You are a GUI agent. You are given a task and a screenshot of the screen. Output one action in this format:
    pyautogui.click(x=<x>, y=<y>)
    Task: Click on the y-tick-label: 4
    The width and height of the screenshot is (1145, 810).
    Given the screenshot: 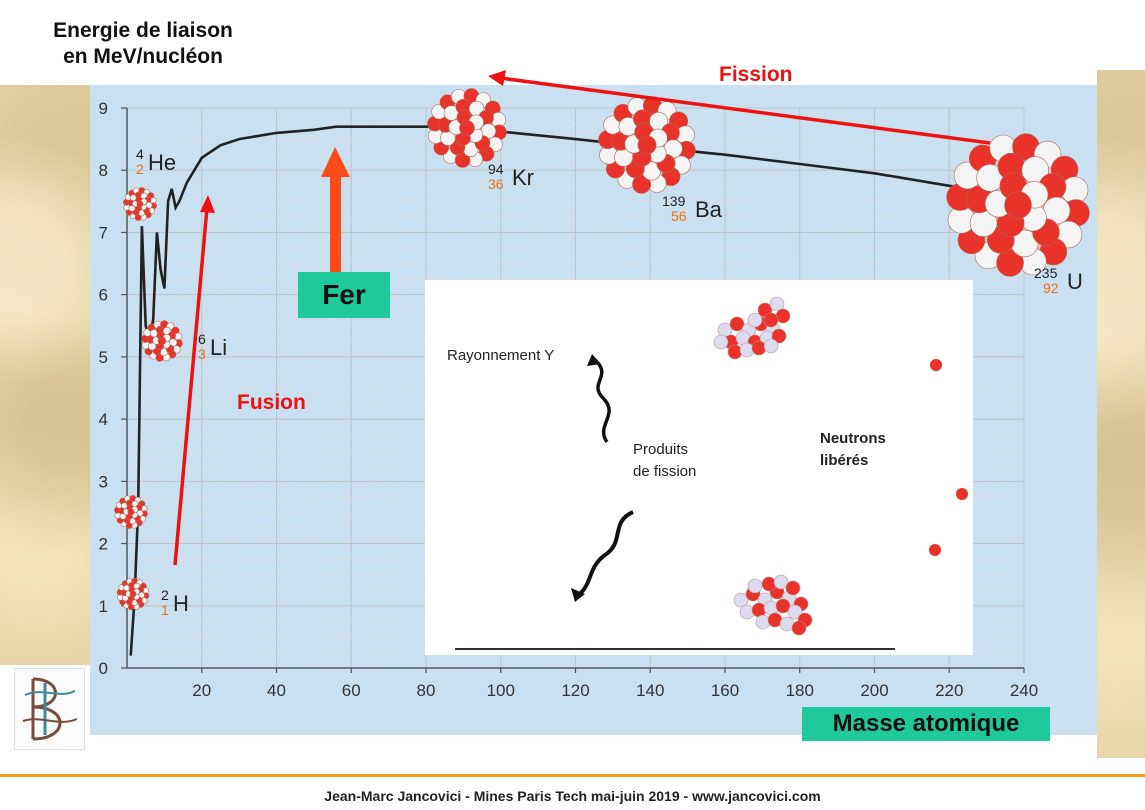 What is the action you would take?
    pyautogui.click(x=103, y=419)
    